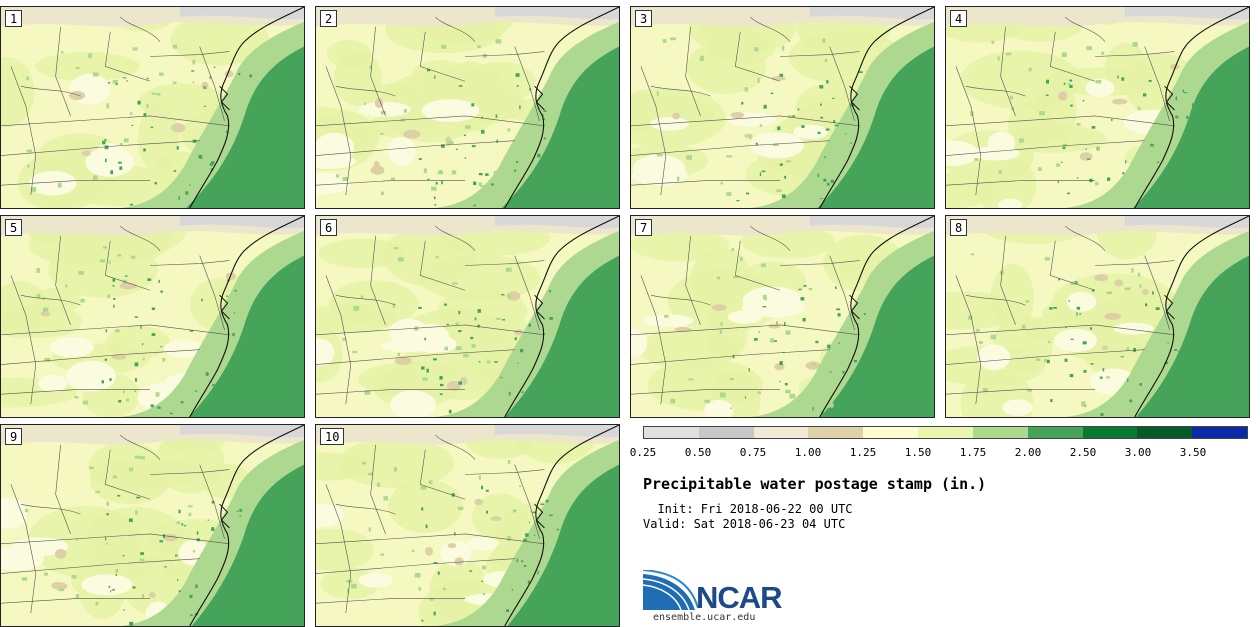 This screenshot has width=1260, height=627. What do you see at coordinates (753, 452) in the screenshot?
I see `colorbar-tick-label: 0.75` at bounding box center [753, 452].